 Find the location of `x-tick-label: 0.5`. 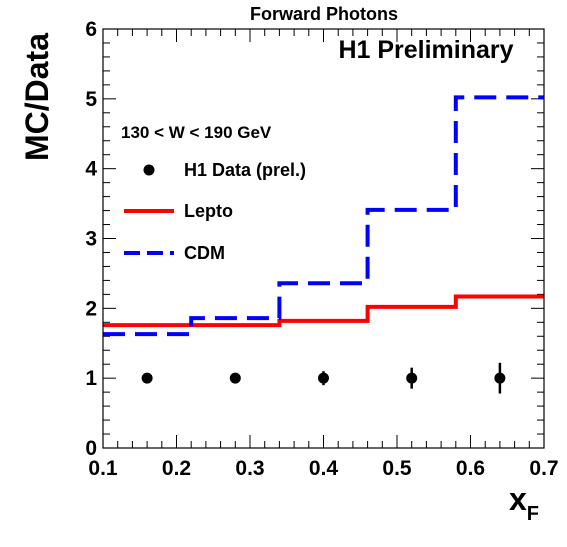

x-tick-label: 0.5 is located at coordinates (397, 468).